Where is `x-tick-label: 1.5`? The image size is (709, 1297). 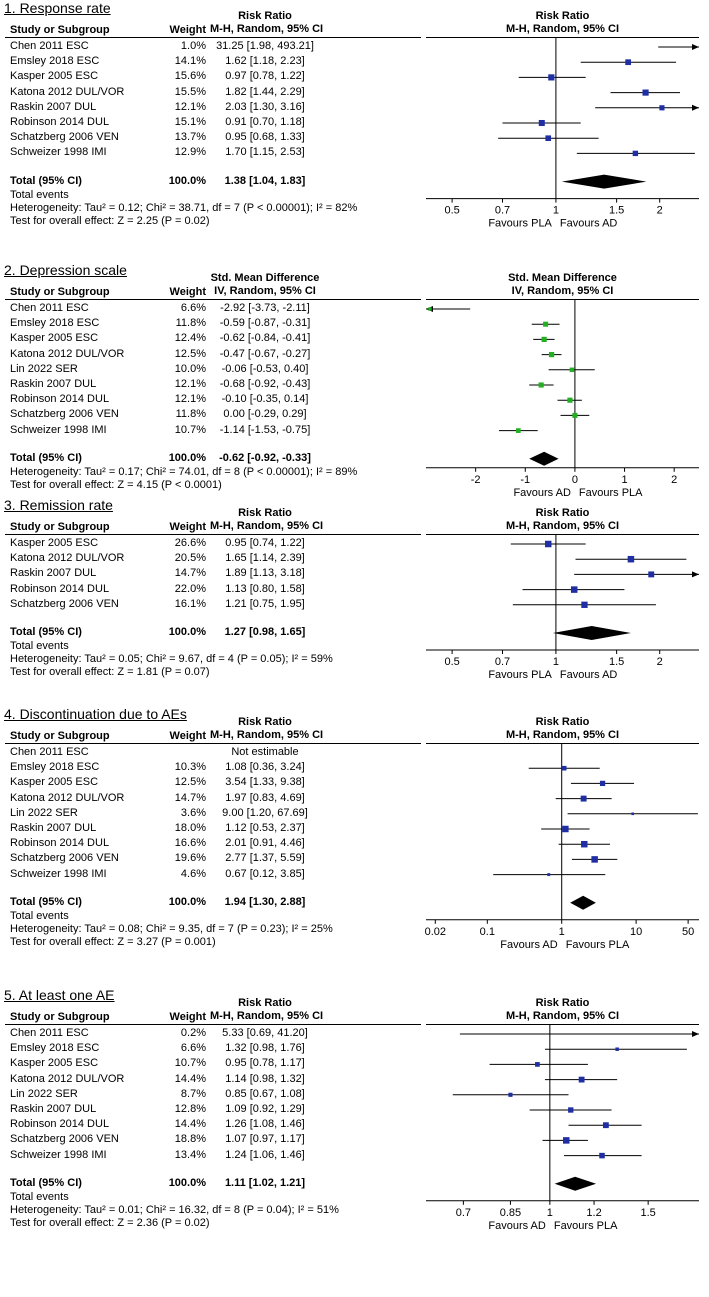
x-tick-label: 1.5 is located at coordinates (616, 211).